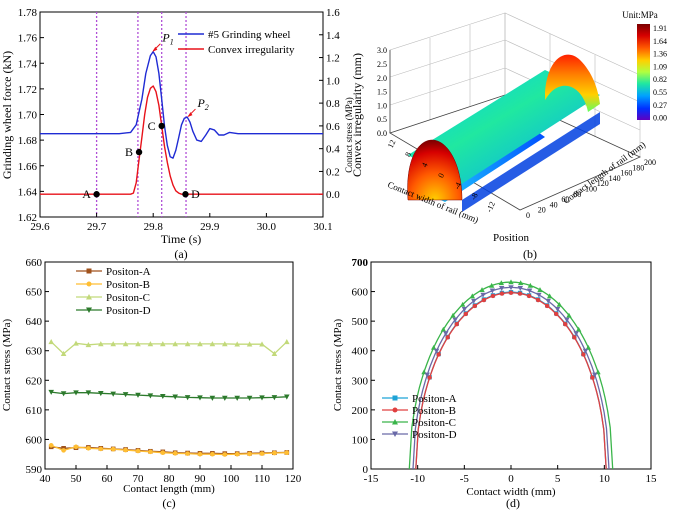 The image size is (685, 510). What do you see at coordinates (660, 73) in the screenshot?
I see `colorbar-ticks: 1.91 1.64 1.36 1.09 0.82 0.55 0.27 0.00` at bounding box center [660, 73].